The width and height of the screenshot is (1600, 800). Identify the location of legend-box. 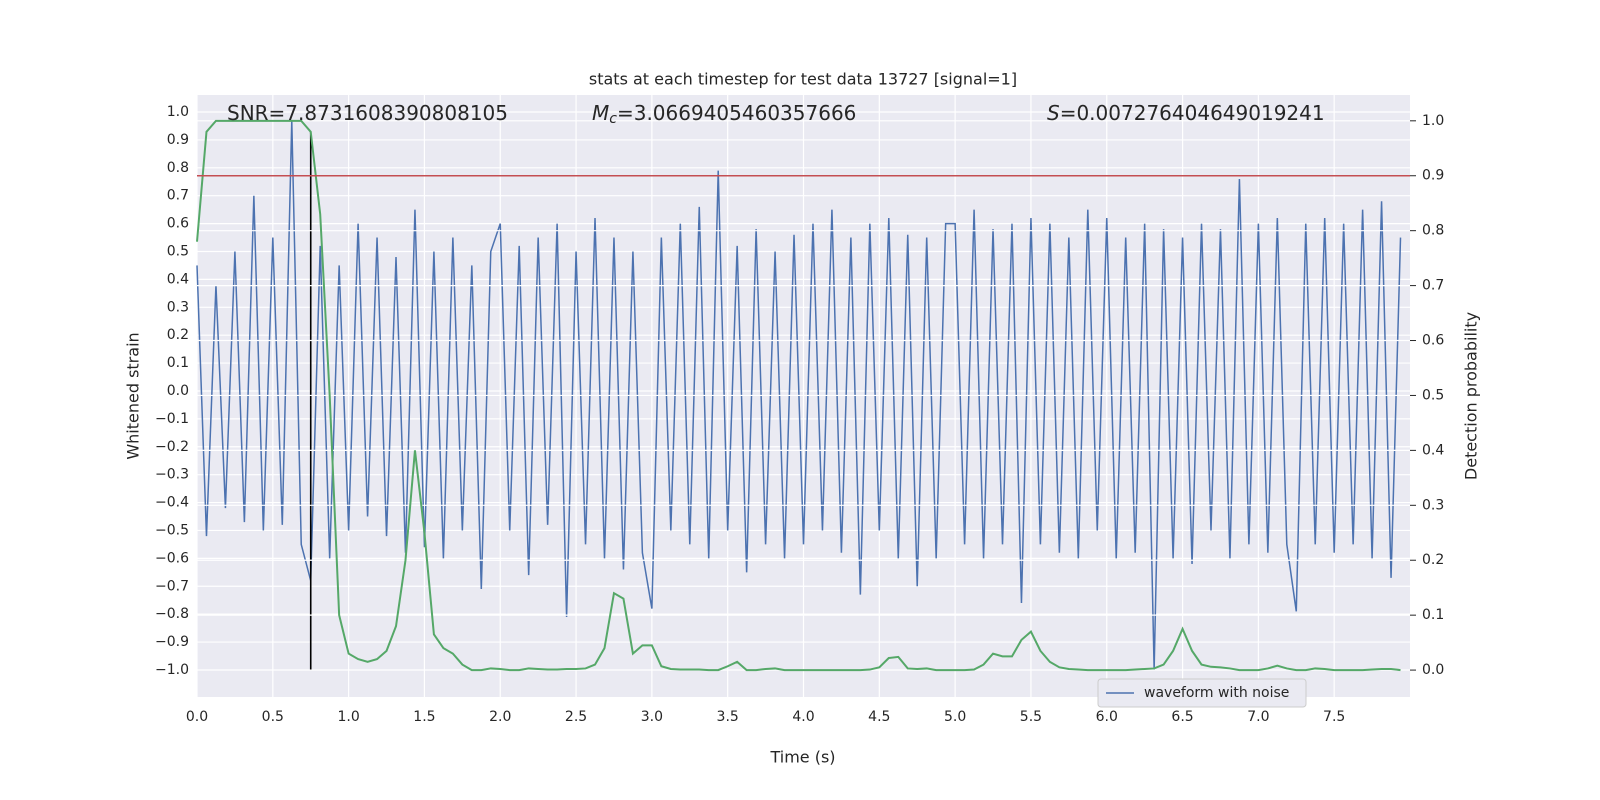
(1202, 693).